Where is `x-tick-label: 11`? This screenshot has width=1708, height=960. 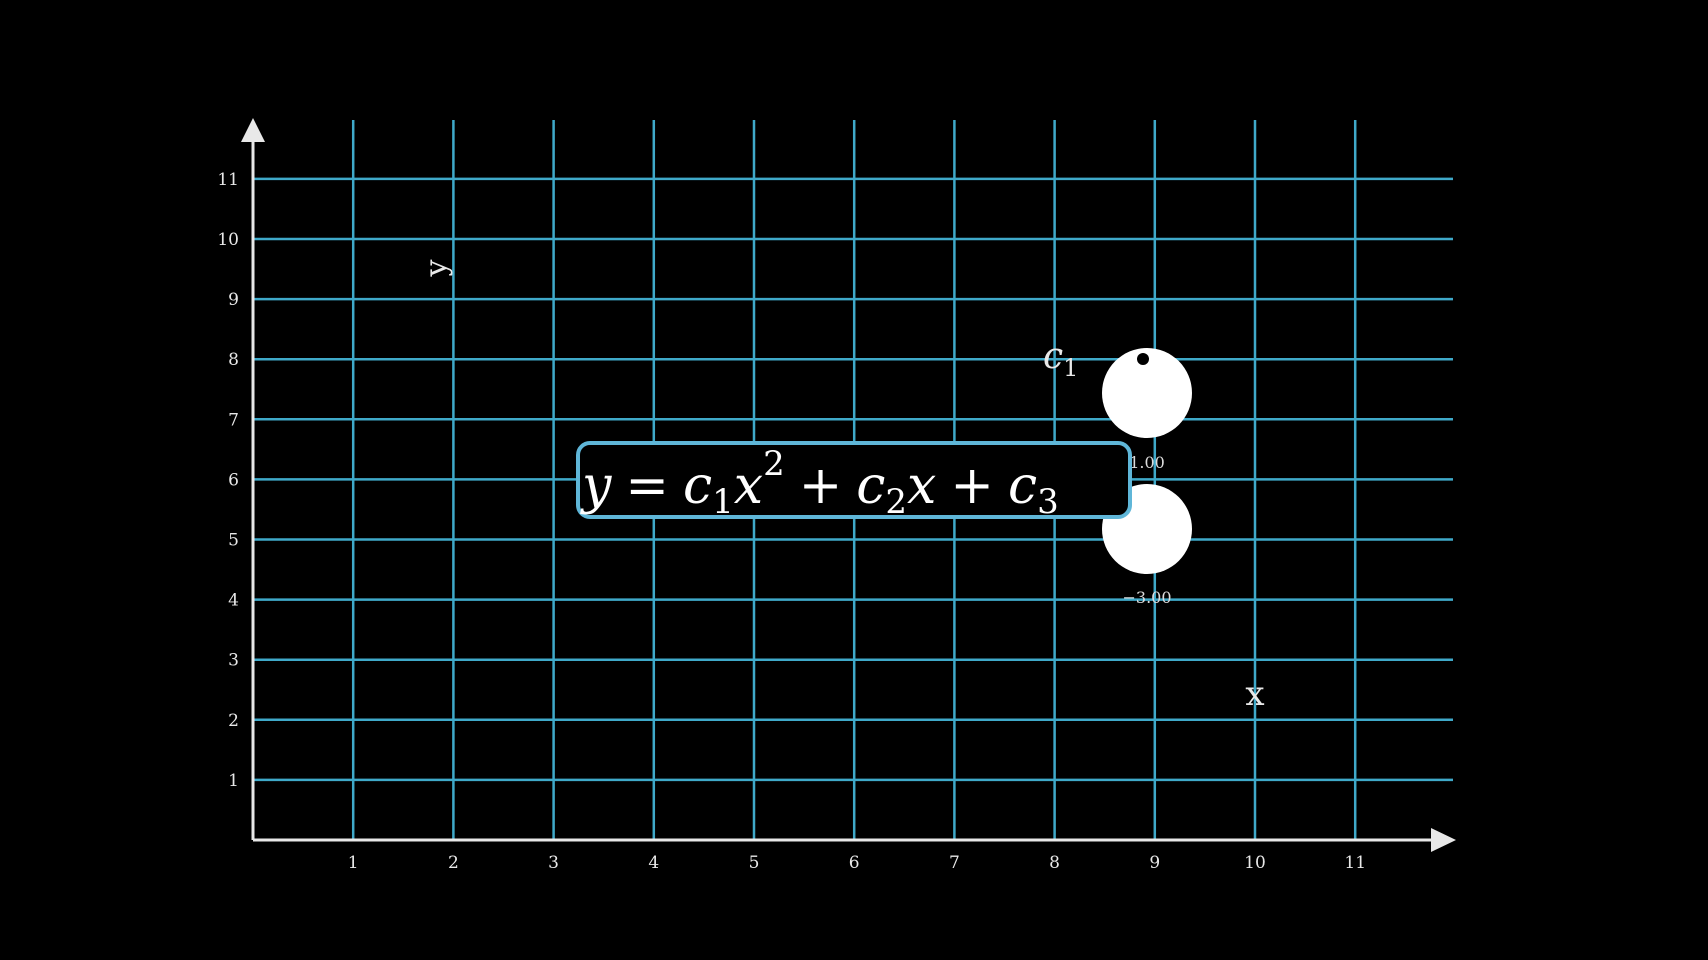 x-tick-label: 11 is located at coordinates (1355, 863).